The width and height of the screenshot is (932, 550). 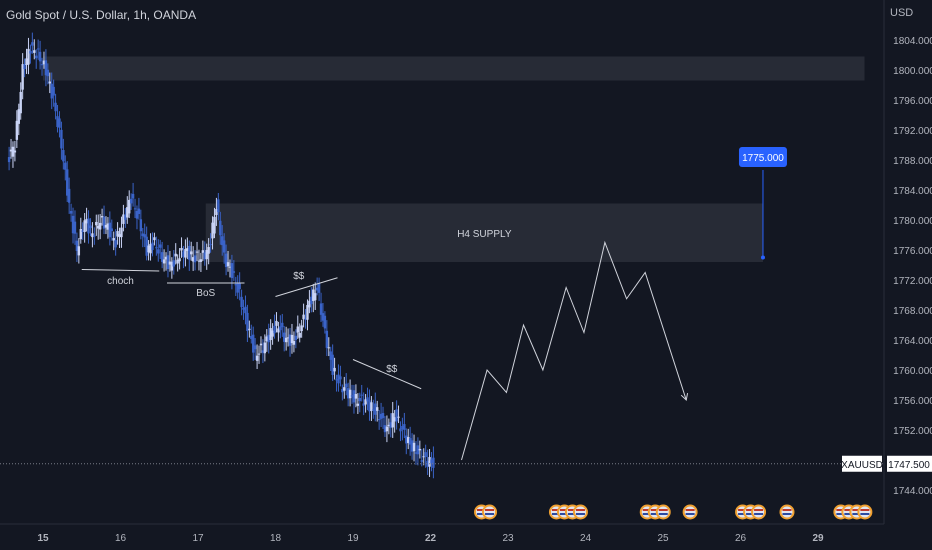 I want to click on liquidity-1-line, so click(x=306, y=287).